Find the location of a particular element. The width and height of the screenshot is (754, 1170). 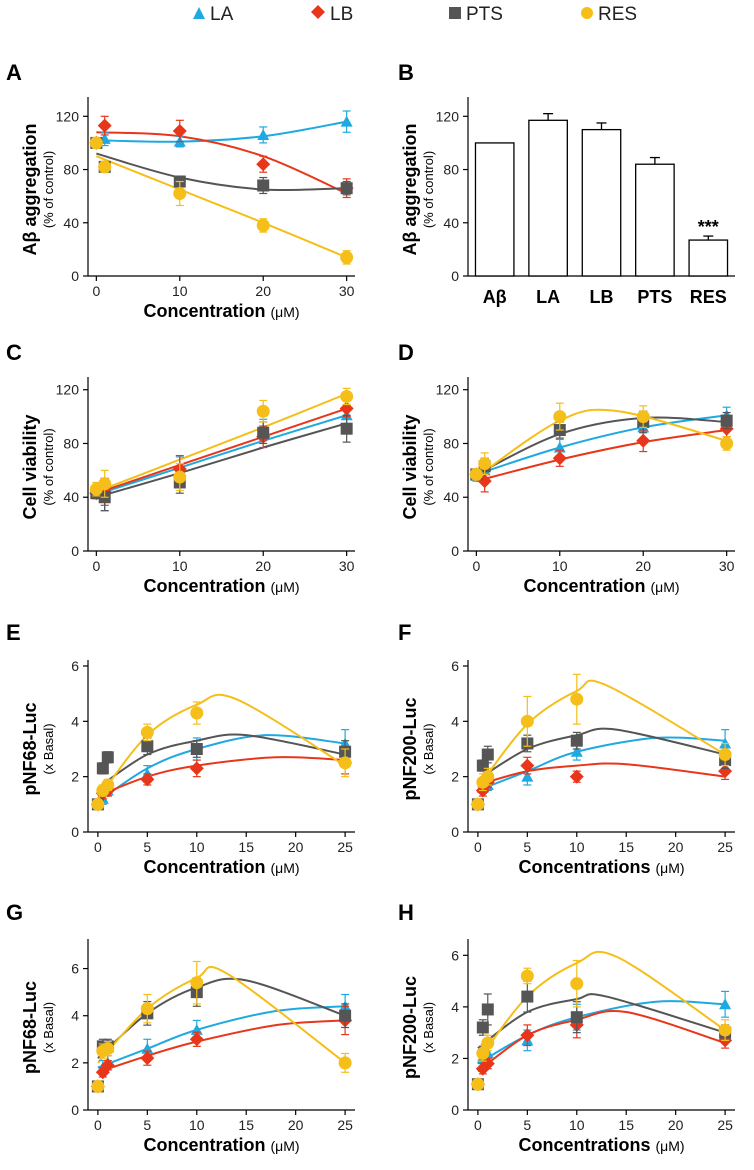

x-tick-label: 25 is located at coordinates (345, 847).